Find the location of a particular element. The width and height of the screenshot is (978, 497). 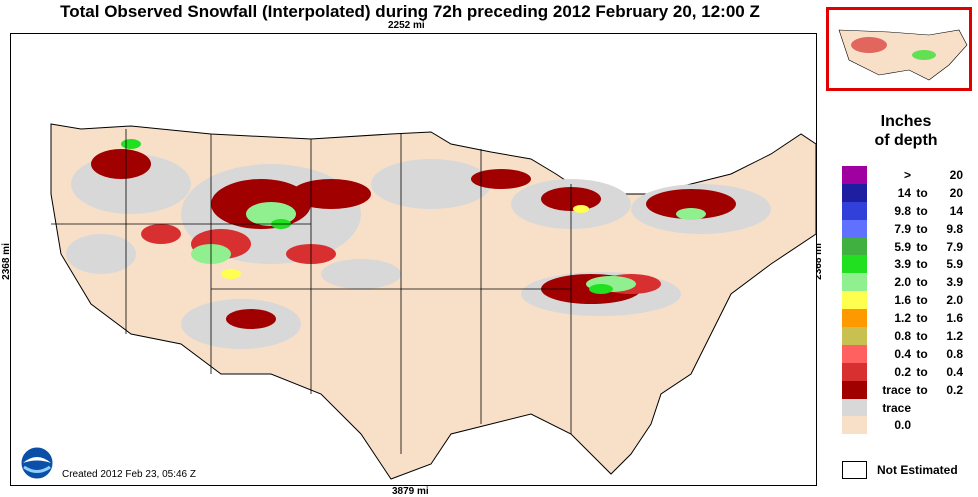

not-estimated-label: Not Estimated is located at coordinates (917, 470).